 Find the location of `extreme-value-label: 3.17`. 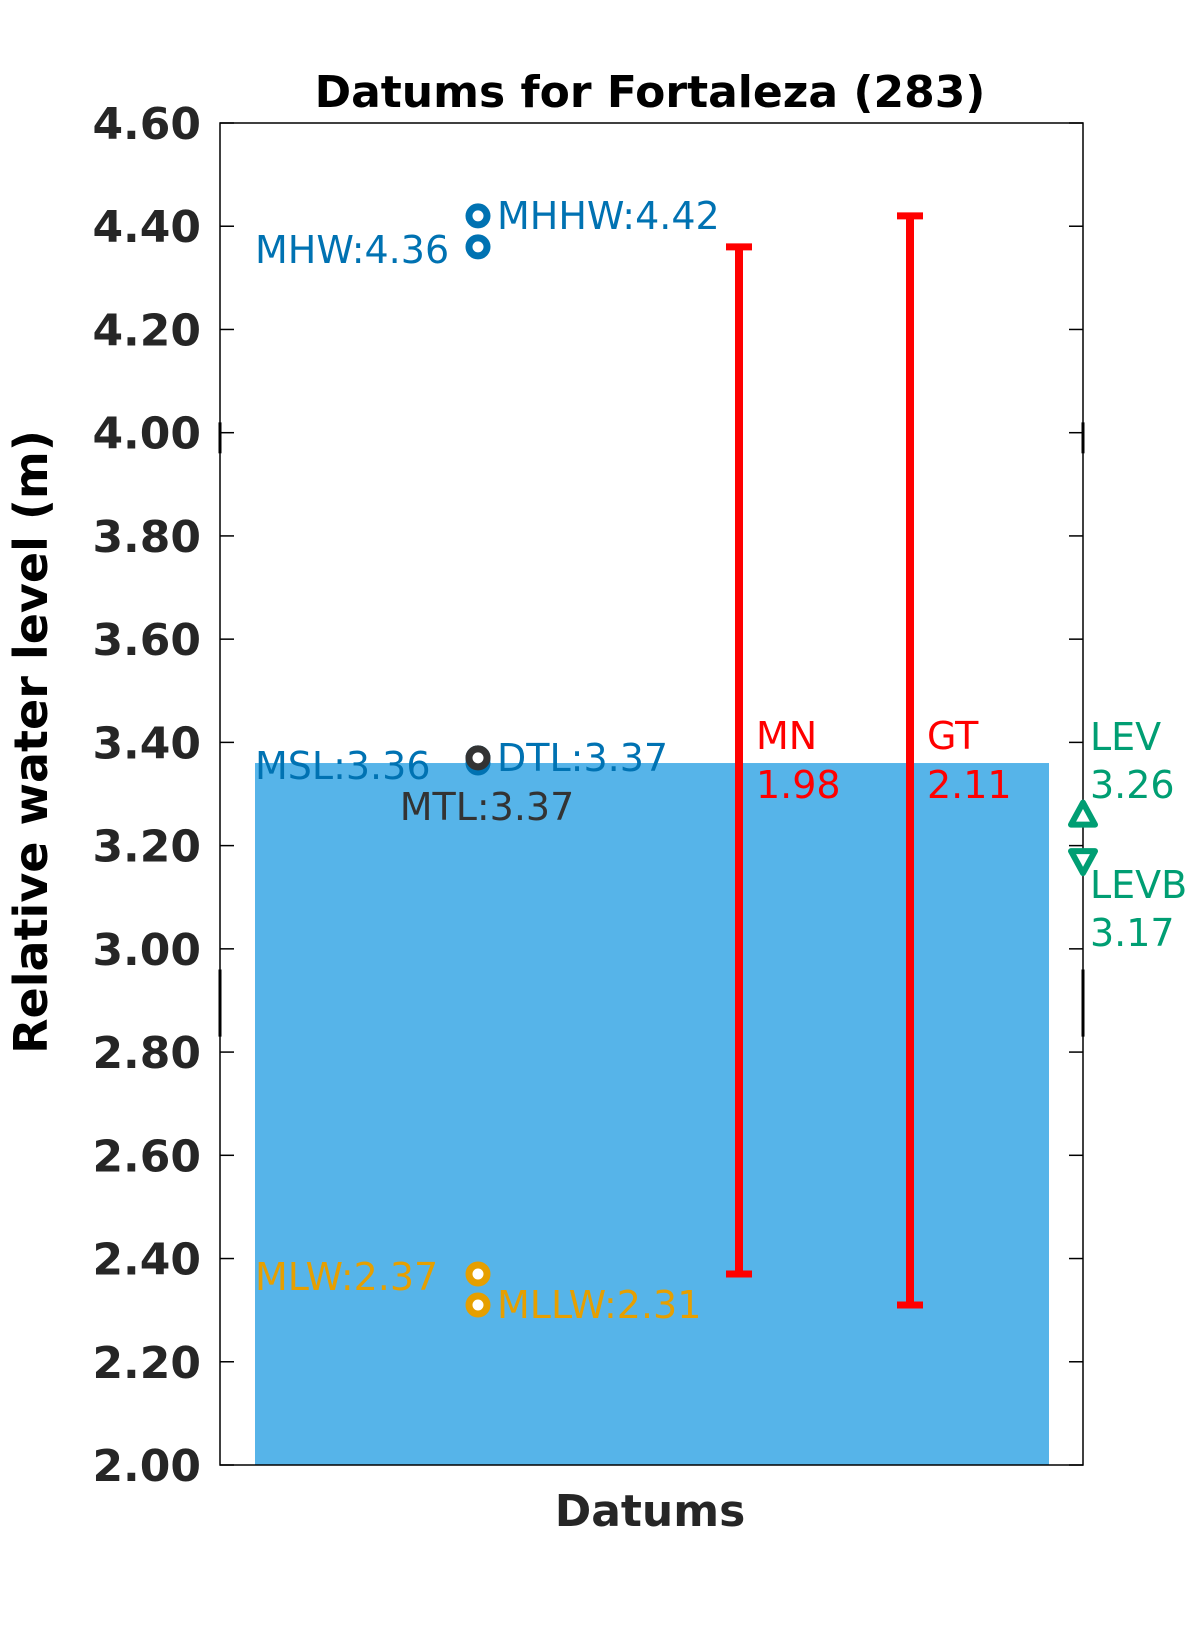

extreme-value-label: 3.17 is located at coordinates (1132, 933).